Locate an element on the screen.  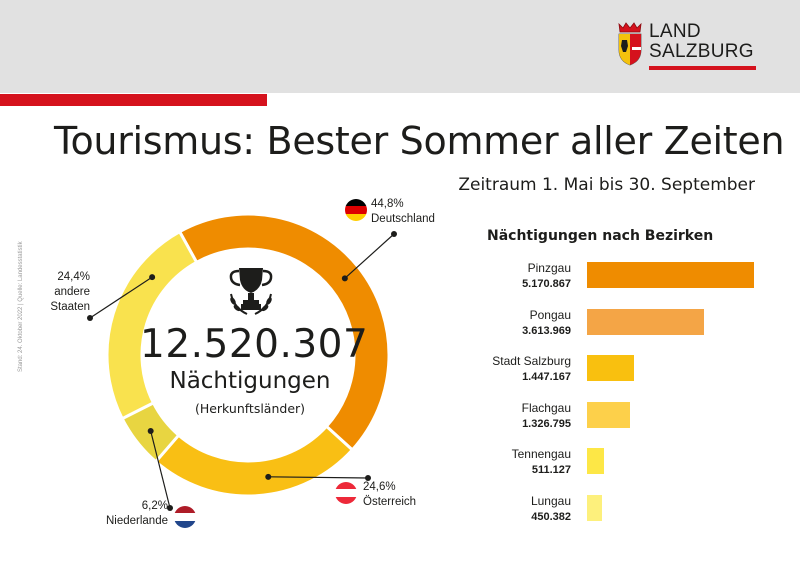
bar-pinzgau is located at coordinates (670, 275).